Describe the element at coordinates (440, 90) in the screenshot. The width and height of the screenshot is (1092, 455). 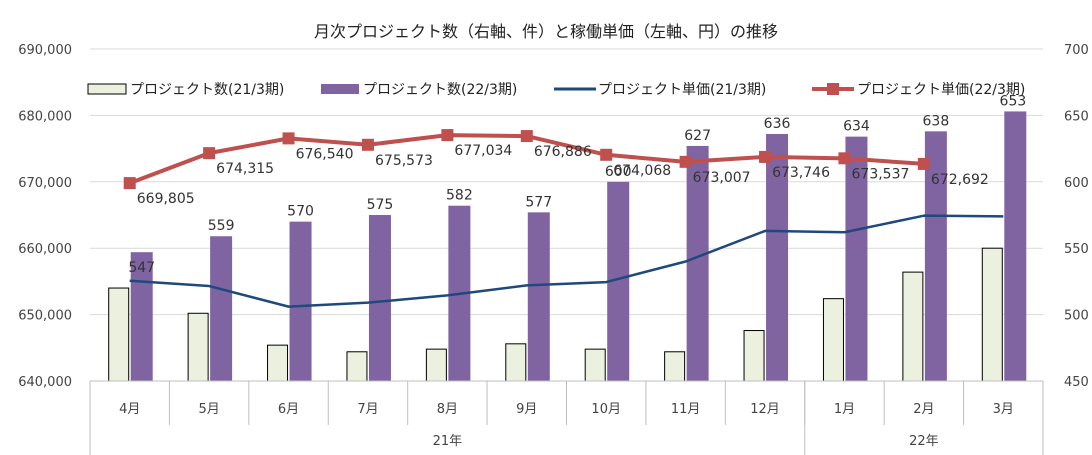
I see `legend-label-bar-22-3: プロジェクト数(22/3期)` at that location.